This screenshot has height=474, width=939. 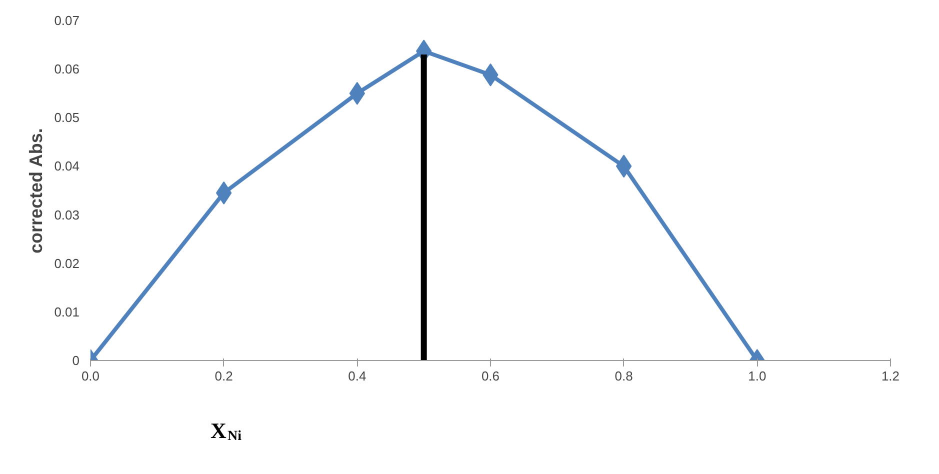 I want to click on y-tick-label: 0.06, so click(x=67, y=69).